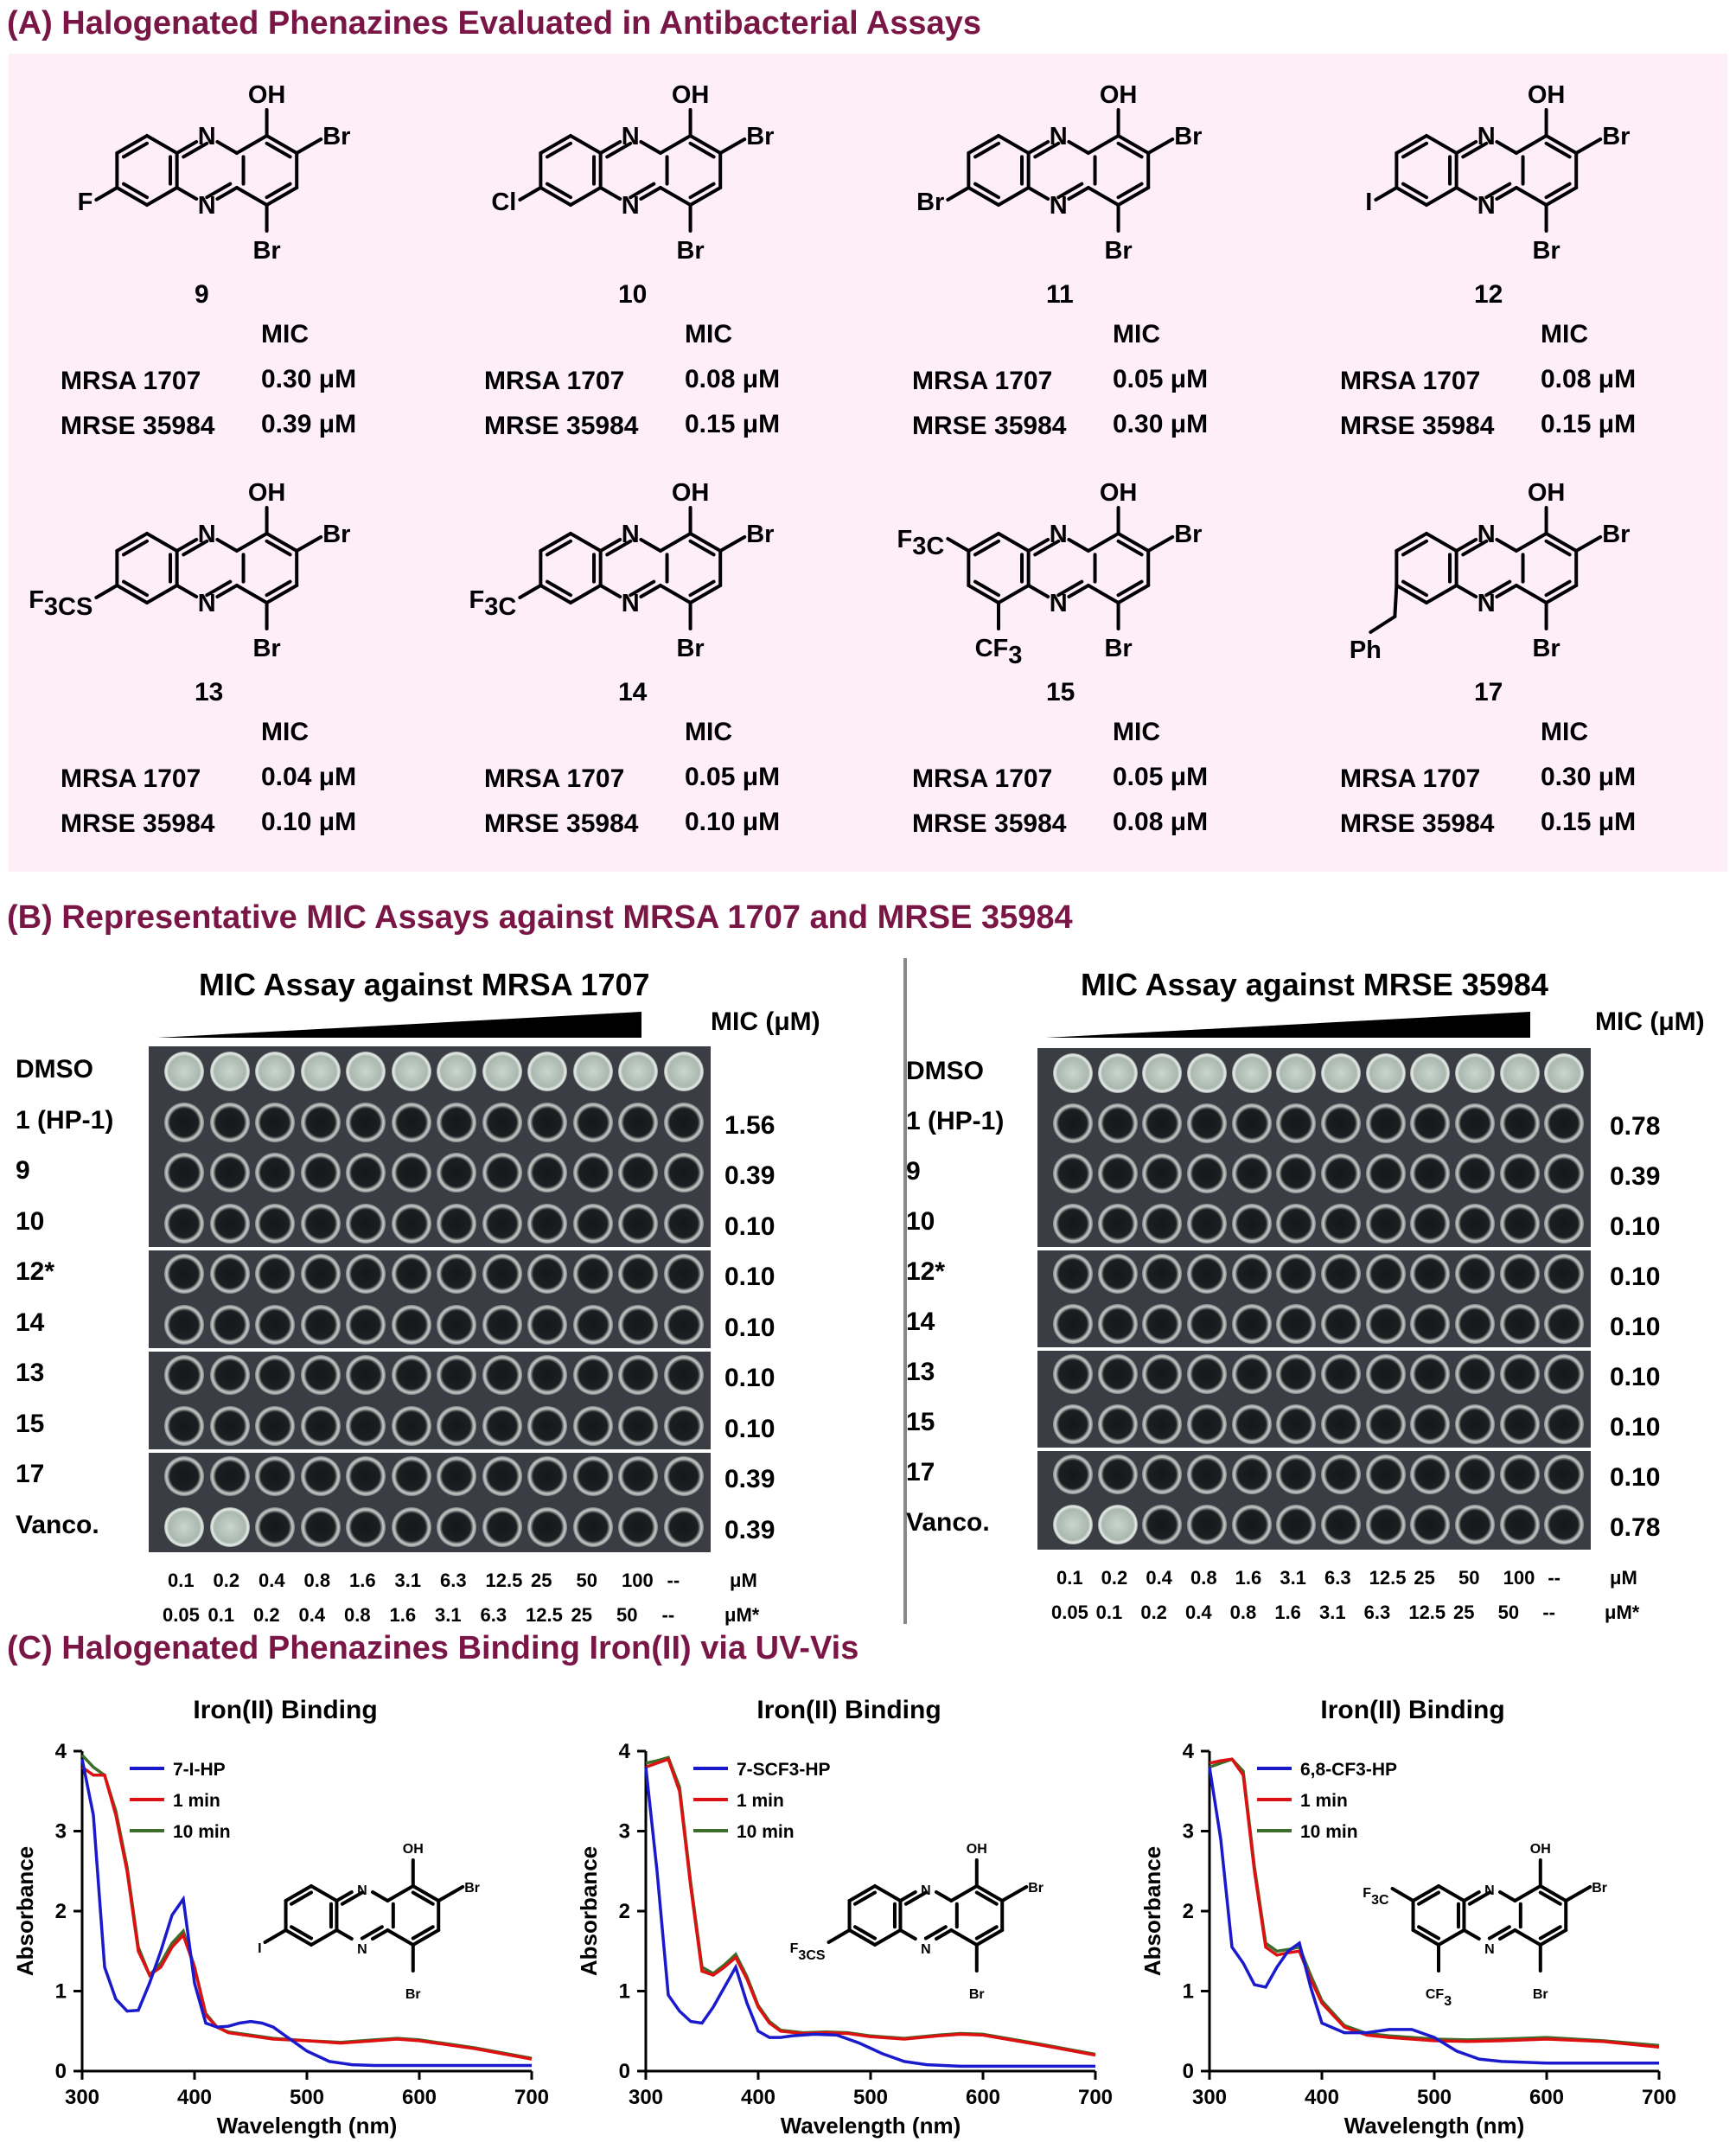 The width and height of the screenshot is (1736, 2142). Describe the element at coordinates (430, 1451) in the screenshot. I see `plate-separator` at that location.